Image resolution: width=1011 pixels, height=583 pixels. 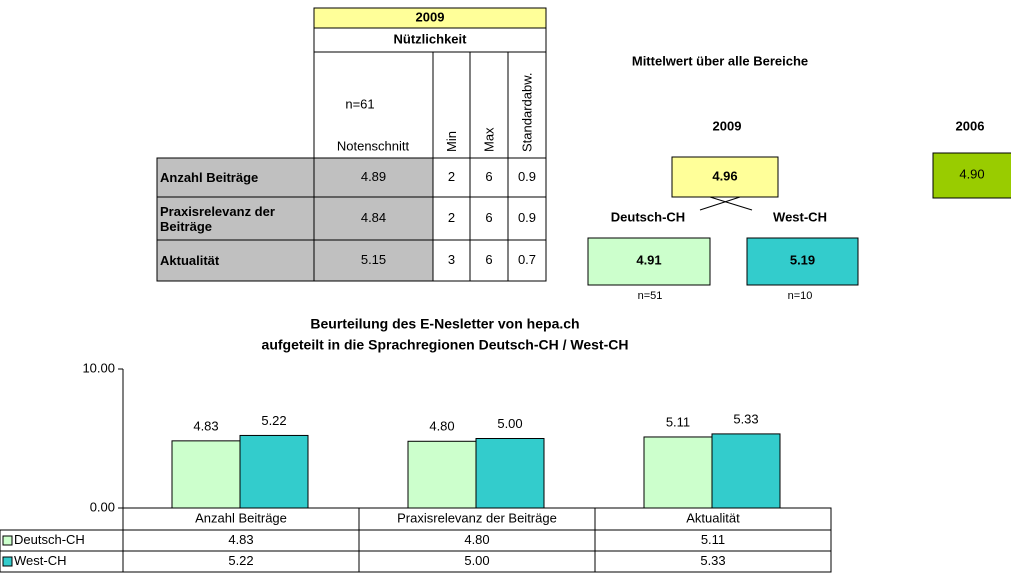 I want to click on region-name: Deutsch-CH, so click(x=648, y=216).